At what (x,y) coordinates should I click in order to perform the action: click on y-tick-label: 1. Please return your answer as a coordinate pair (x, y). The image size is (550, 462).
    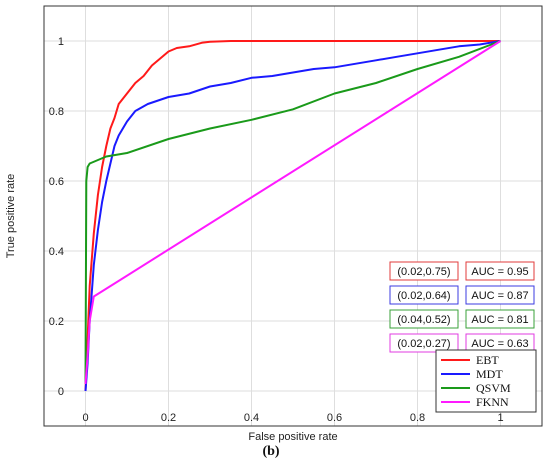
    Looking at the image, I should click on (61, 42).